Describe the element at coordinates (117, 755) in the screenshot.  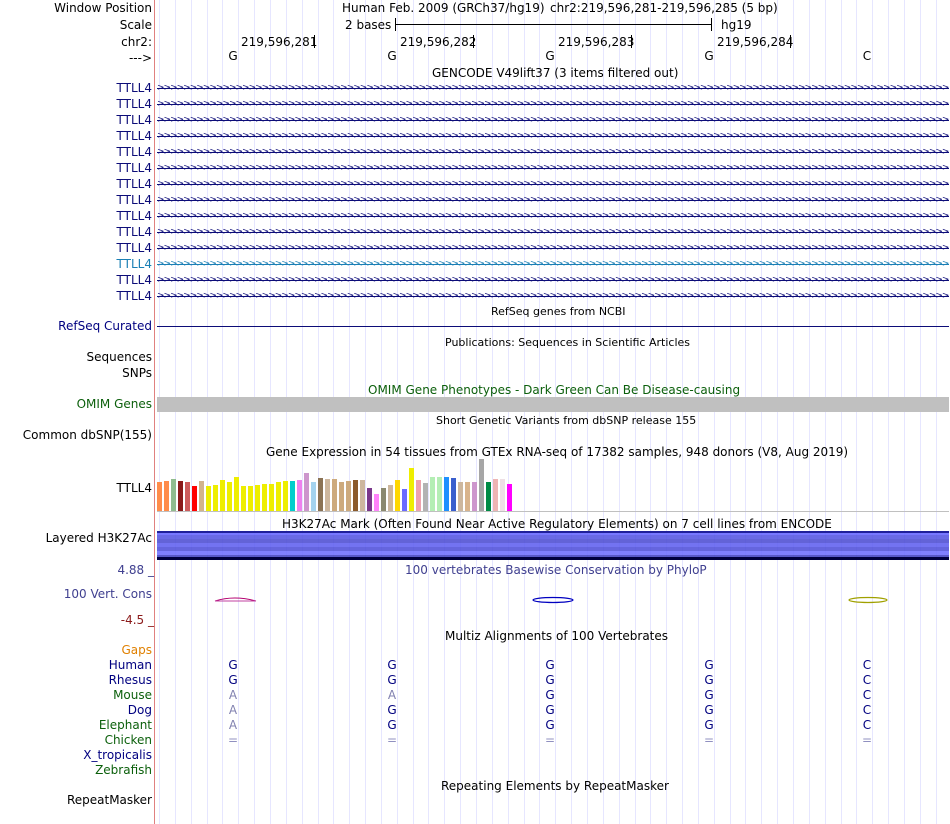
I see `multiz-species-label: X_tropicalis` at that location.